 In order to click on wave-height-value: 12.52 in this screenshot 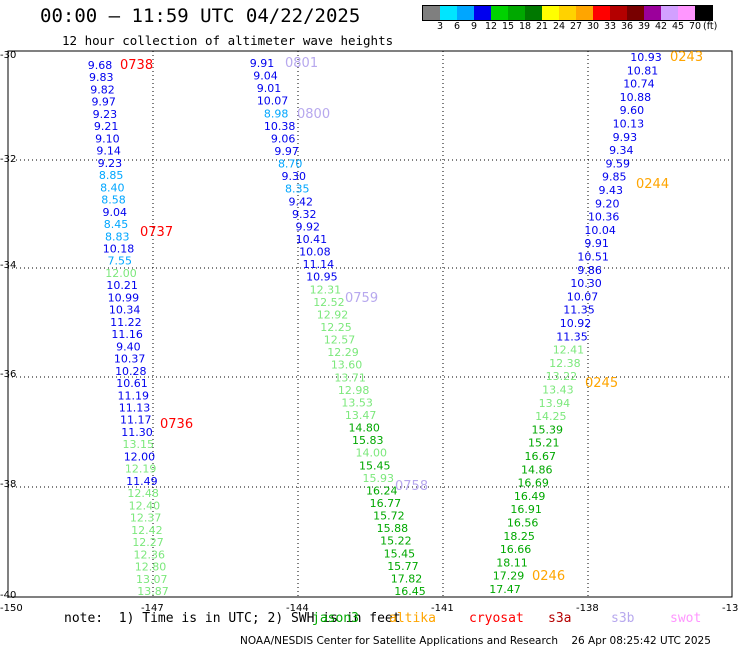, I will do `click(329, 302)`.